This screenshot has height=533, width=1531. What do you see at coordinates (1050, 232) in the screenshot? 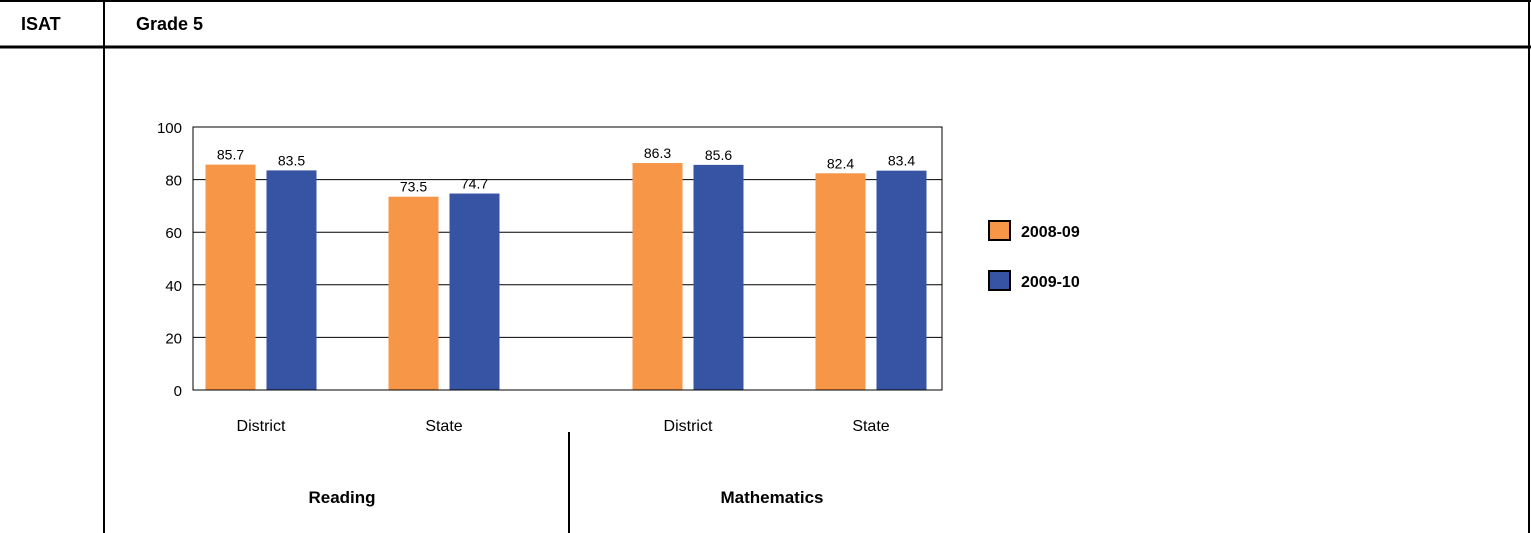
I see `legend-label: 2008-09` at bounding box center [1050, 232].